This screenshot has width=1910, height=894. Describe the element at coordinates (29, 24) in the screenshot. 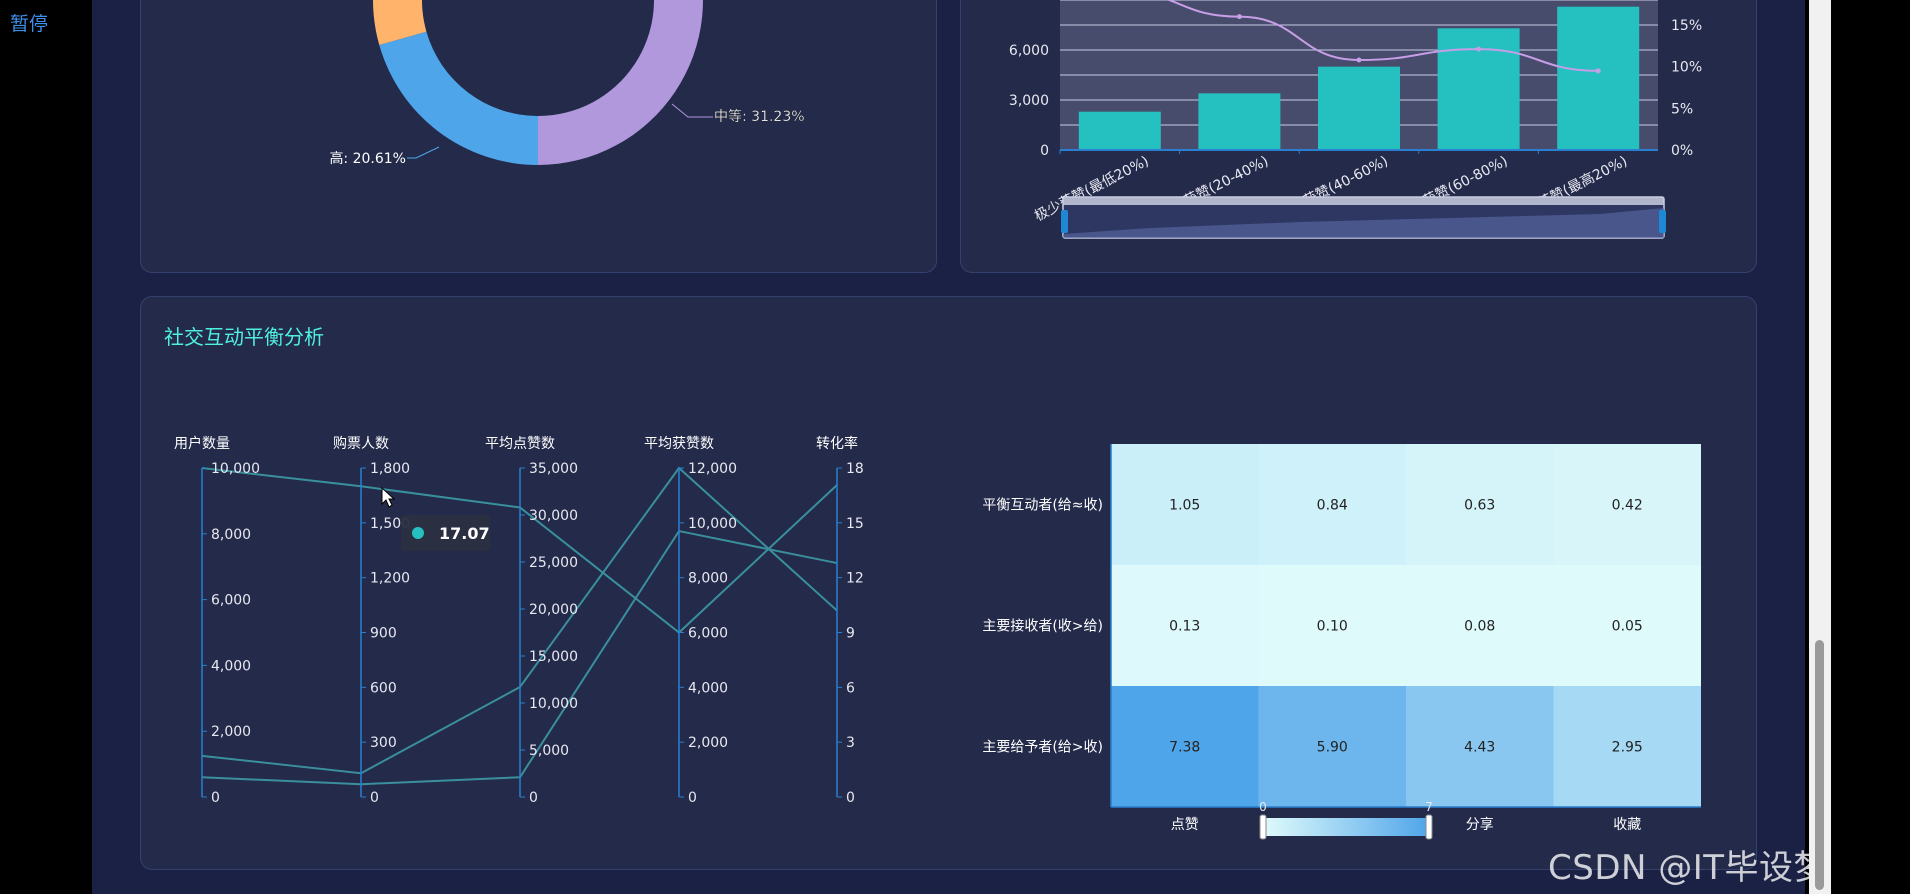

I see `pause-button: 暂停` at that location.